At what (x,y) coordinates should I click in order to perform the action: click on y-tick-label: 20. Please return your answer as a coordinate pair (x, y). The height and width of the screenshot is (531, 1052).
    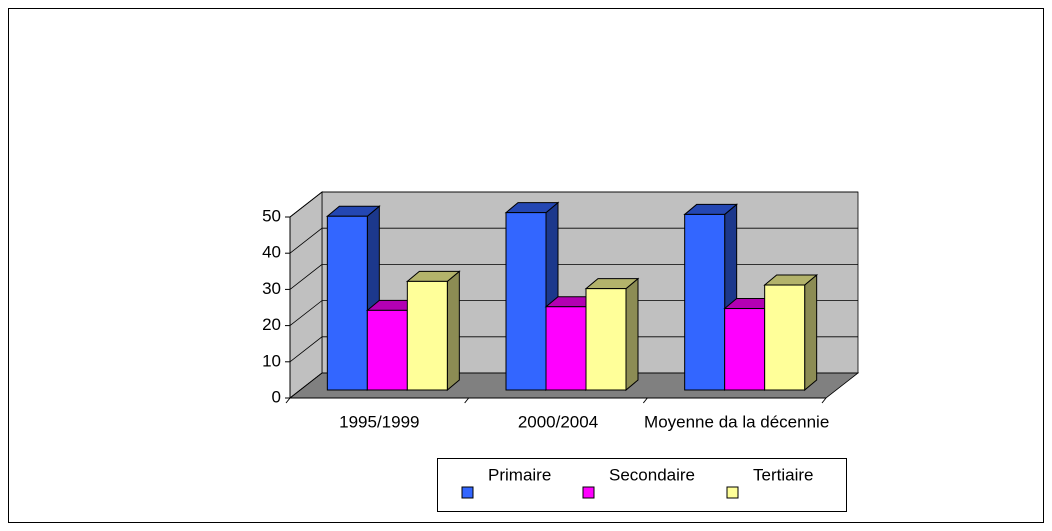
    Looking at the image, I should click on (271, 324).